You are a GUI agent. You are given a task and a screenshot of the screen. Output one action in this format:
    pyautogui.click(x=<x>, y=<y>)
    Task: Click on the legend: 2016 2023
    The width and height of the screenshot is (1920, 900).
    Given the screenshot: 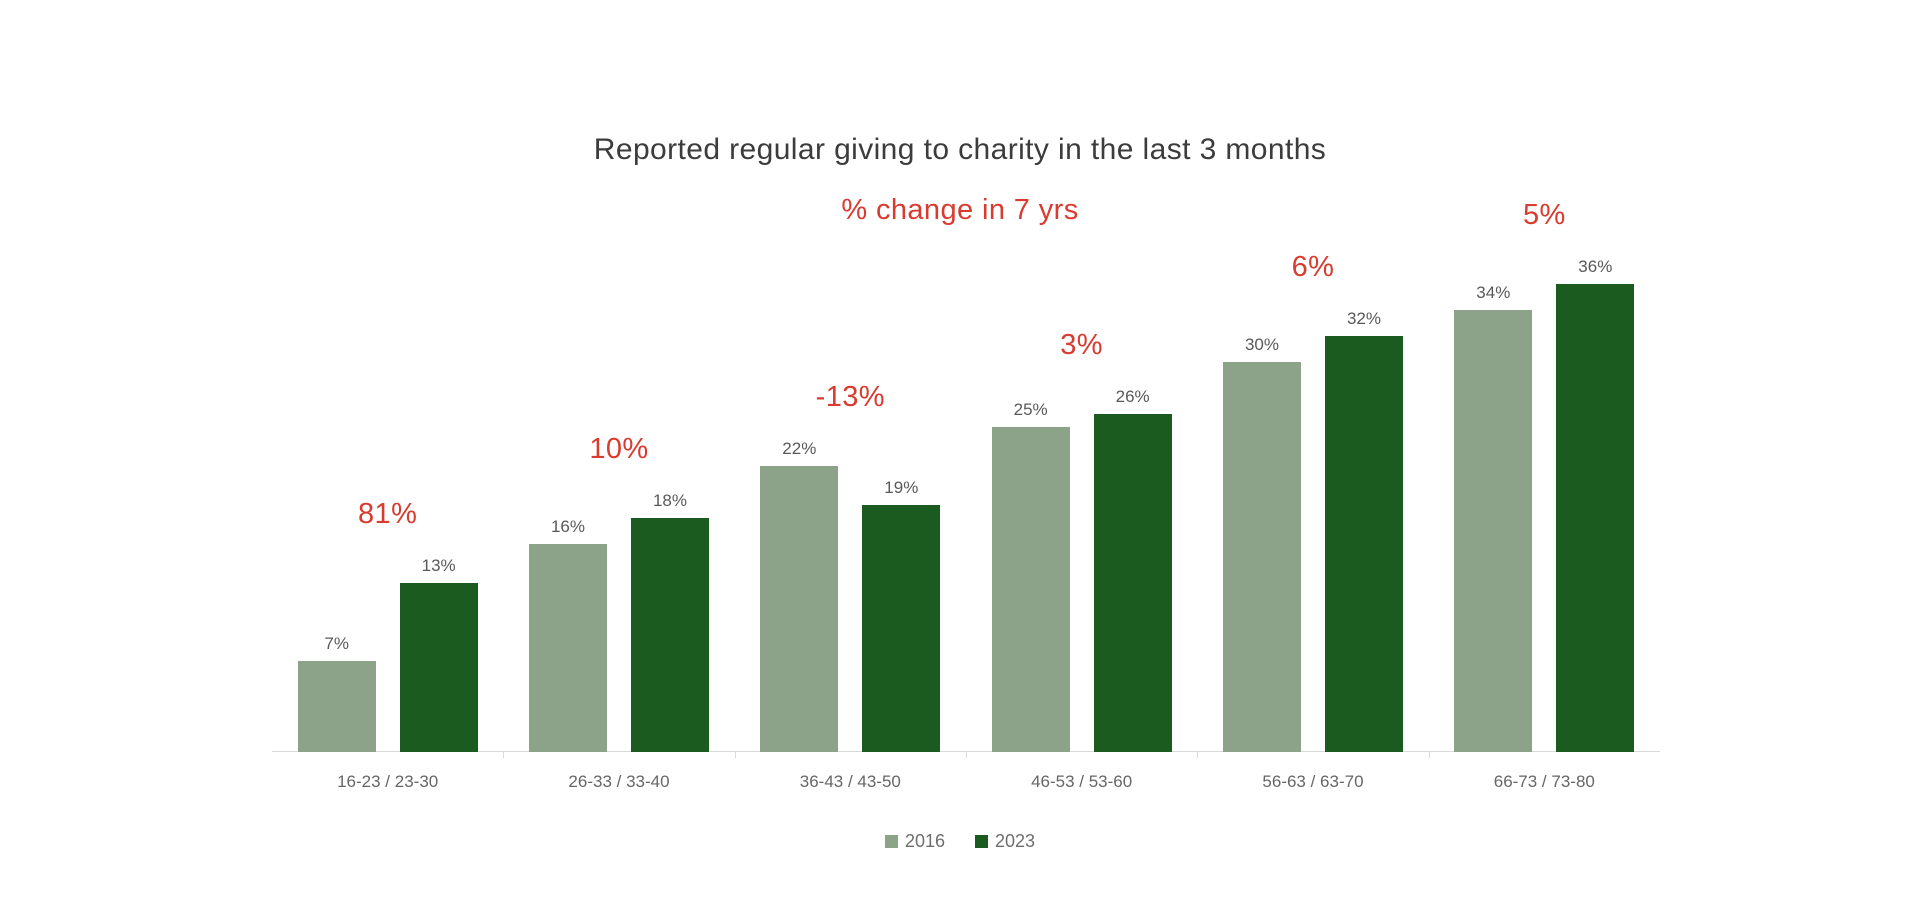 What is the action you would take?
    pyautogui.click(x=960, y=841)
    